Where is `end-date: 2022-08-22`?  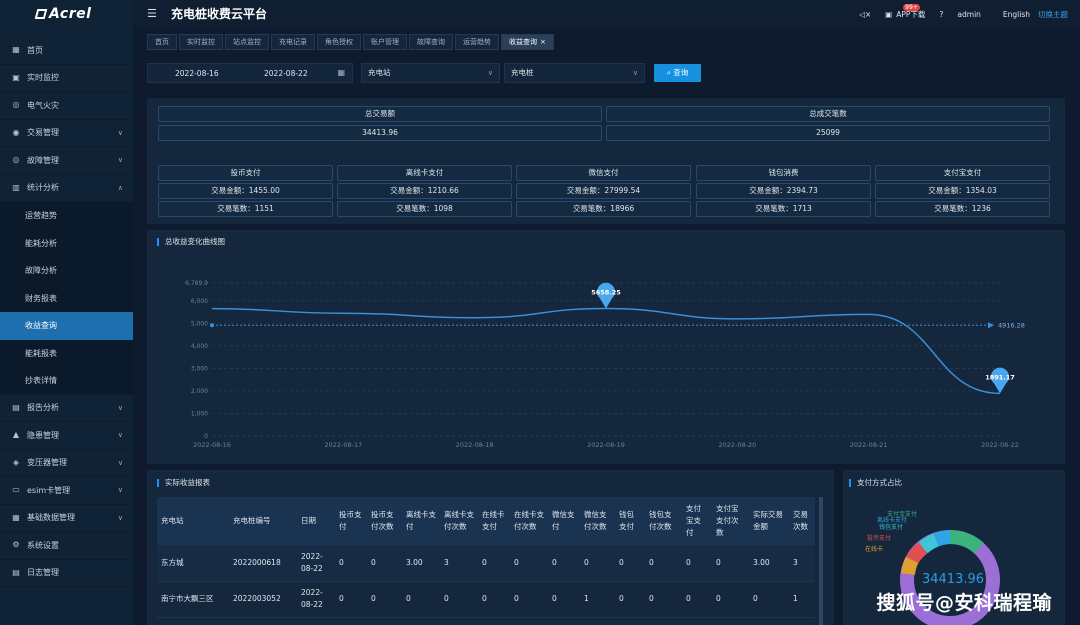 end-date: 2022-08-22 is located at coordinates (286, 73).